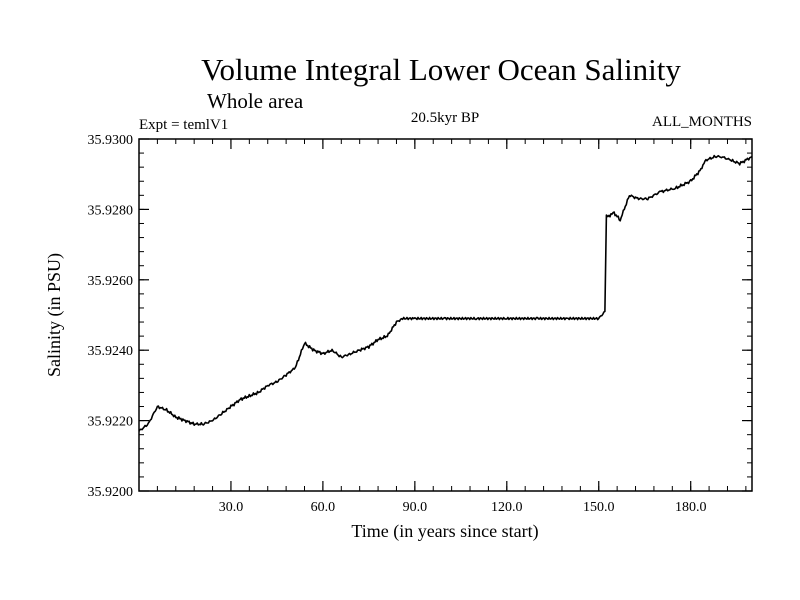  What do you see at coordinates (323, 507) in the screenshot?
I see `x-tick-label: 60.0` at bounding box center [323, 507].